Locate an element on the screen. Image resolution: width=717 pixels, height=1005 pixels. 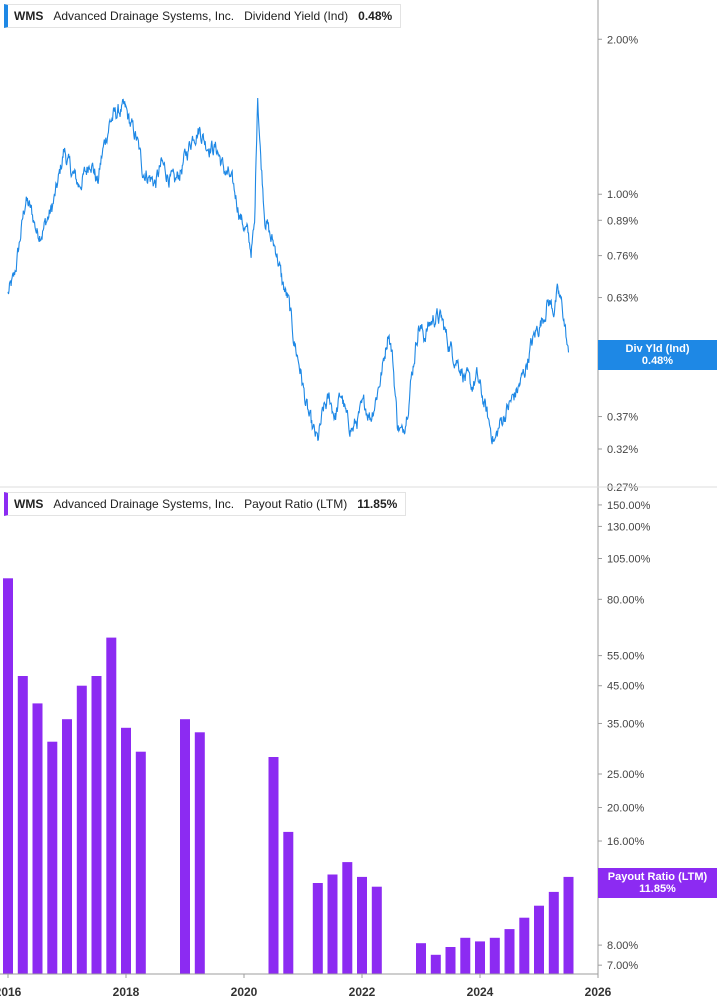
payout-tick-label: 150.00% is located at coordinates (629, 506).